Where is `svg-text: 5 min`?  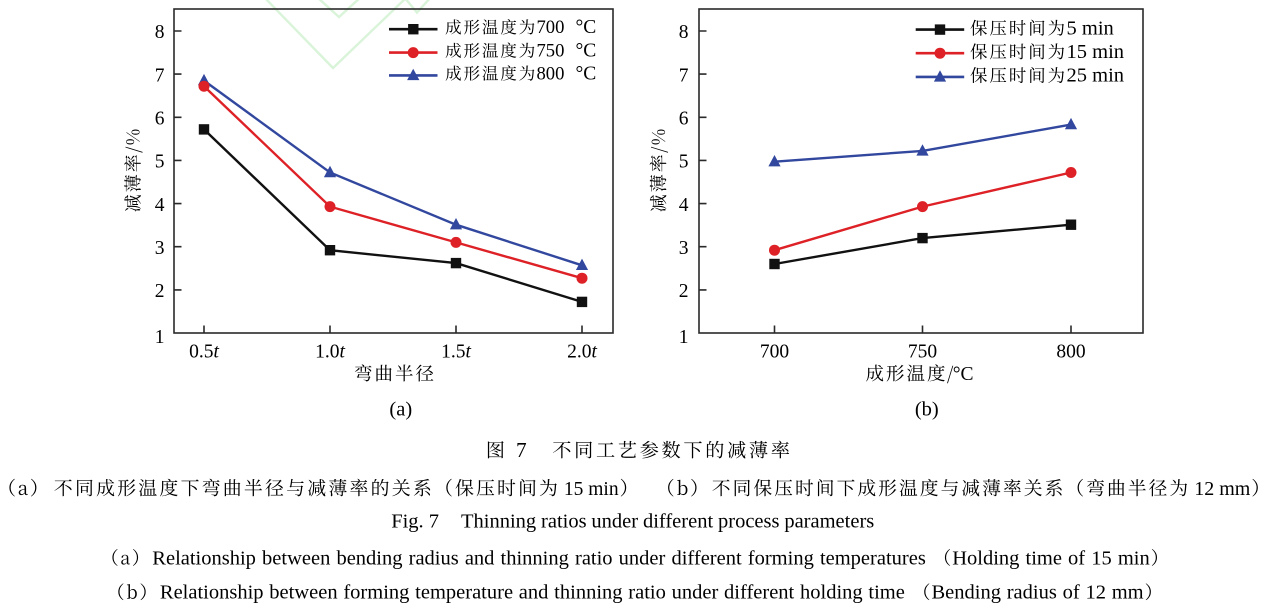
svg-text: 5 min is located at coordinates (1090, 28).